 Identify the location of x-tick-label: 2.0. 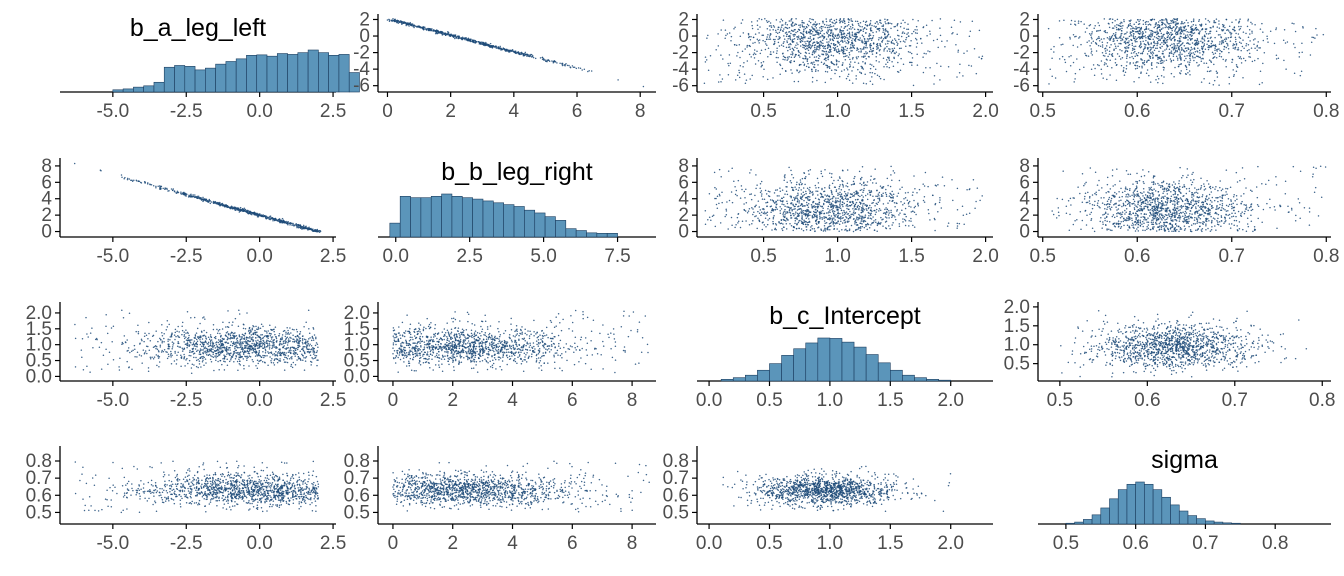
(985, 111).